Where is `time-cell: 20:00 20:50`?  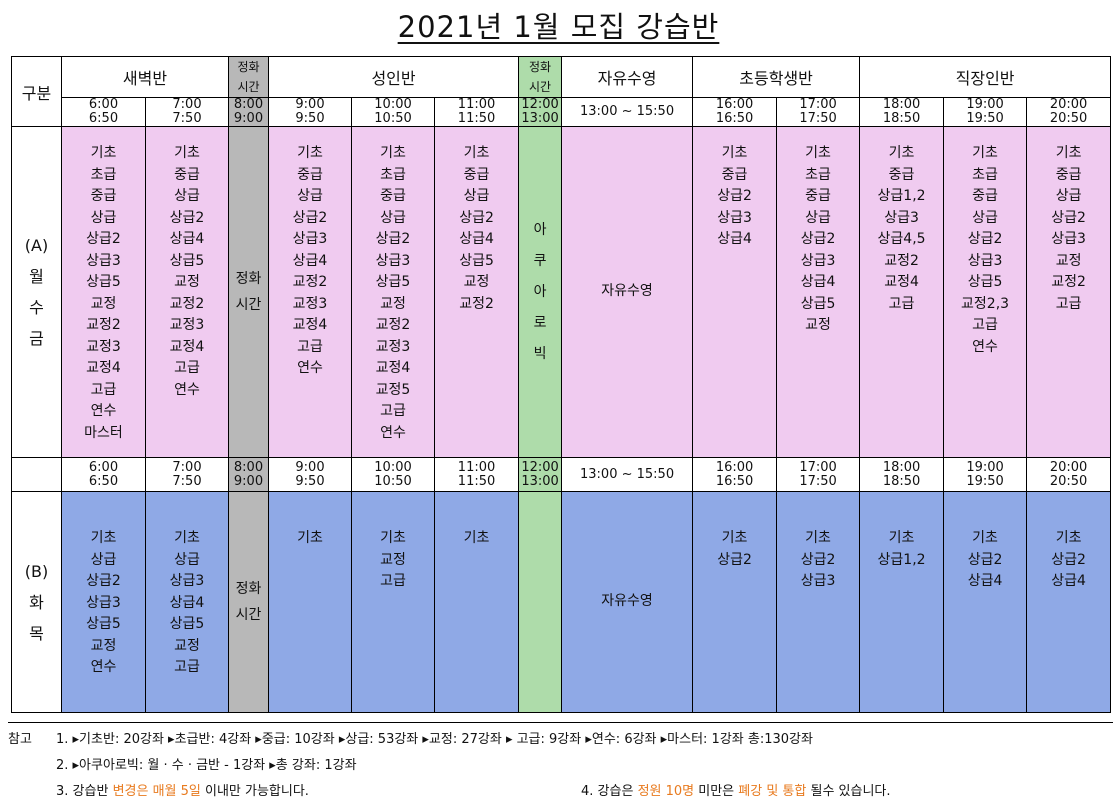 time-cell: 20:00 20:50 is located at coordinates (1069, 112).